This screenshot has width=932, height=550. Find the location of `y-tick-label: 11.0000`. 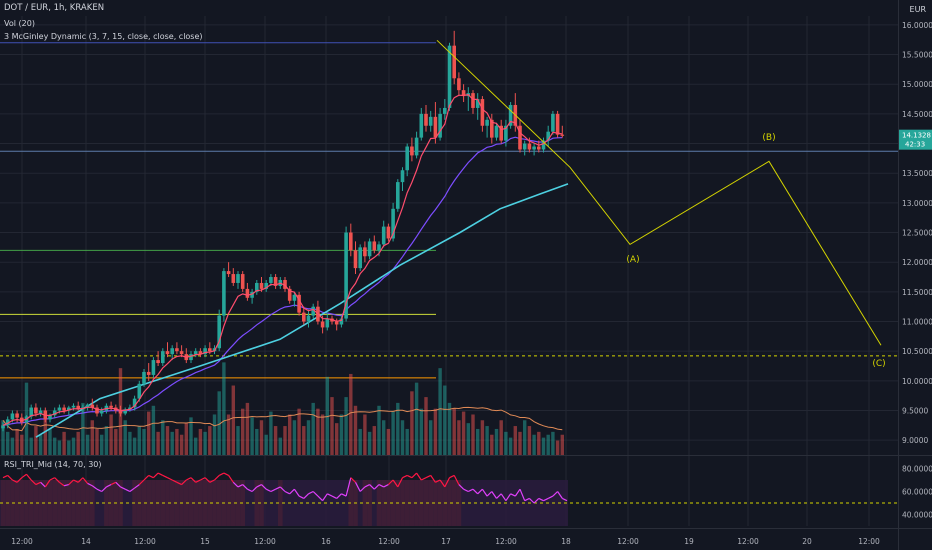

y-tick-label: 11.0000 is located at coordinates (917, 322).